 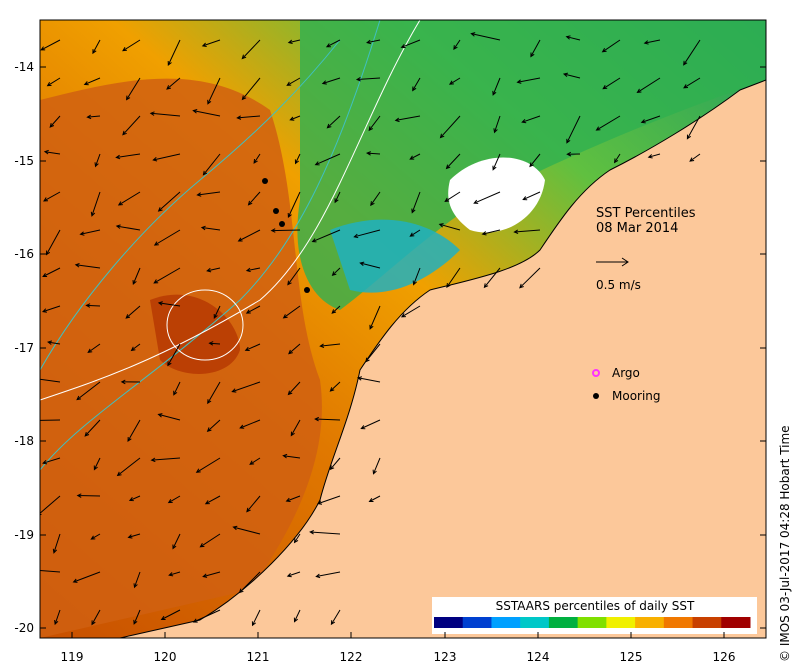 I want to click on y-tick-label: -16, so click(x=24, y=254).